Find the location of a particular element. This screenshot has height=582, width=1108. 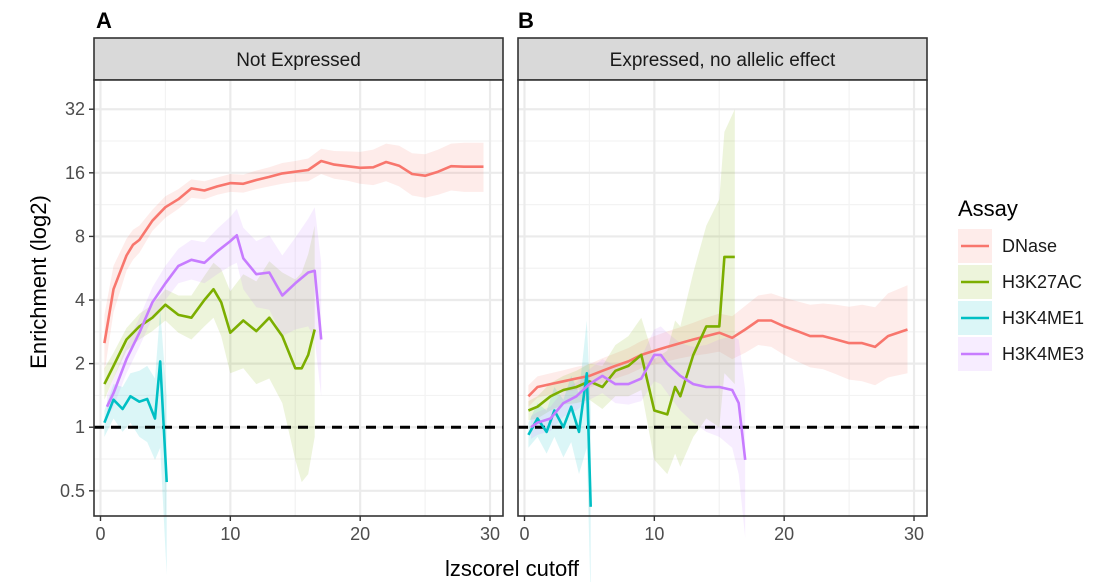

legend-item-h3k27ac: H3K27AC is located at coordinates (1020, 282).